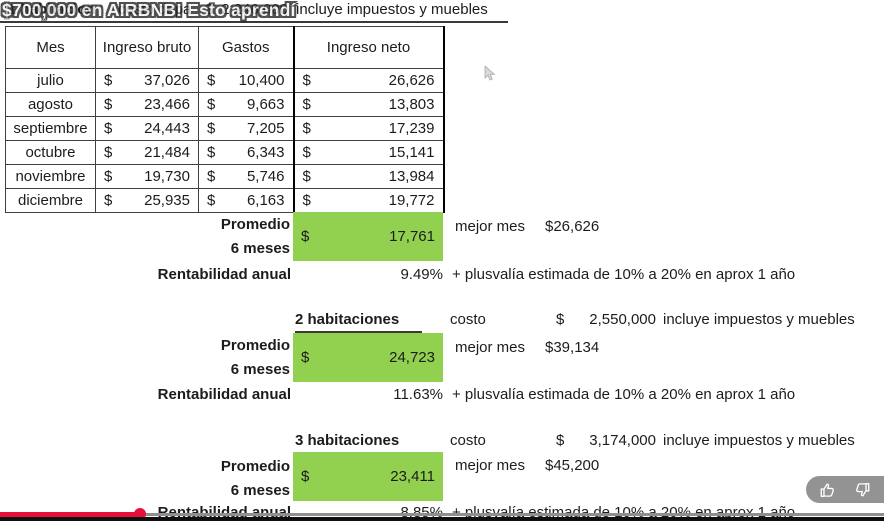 Image resolution: width=884 pixels, height=521 pixels. What do you see at coordinates (367, 512) in the screenshot?
I see `rentabilidad-value-3: 8.85%` at bounding box center [367, 512].